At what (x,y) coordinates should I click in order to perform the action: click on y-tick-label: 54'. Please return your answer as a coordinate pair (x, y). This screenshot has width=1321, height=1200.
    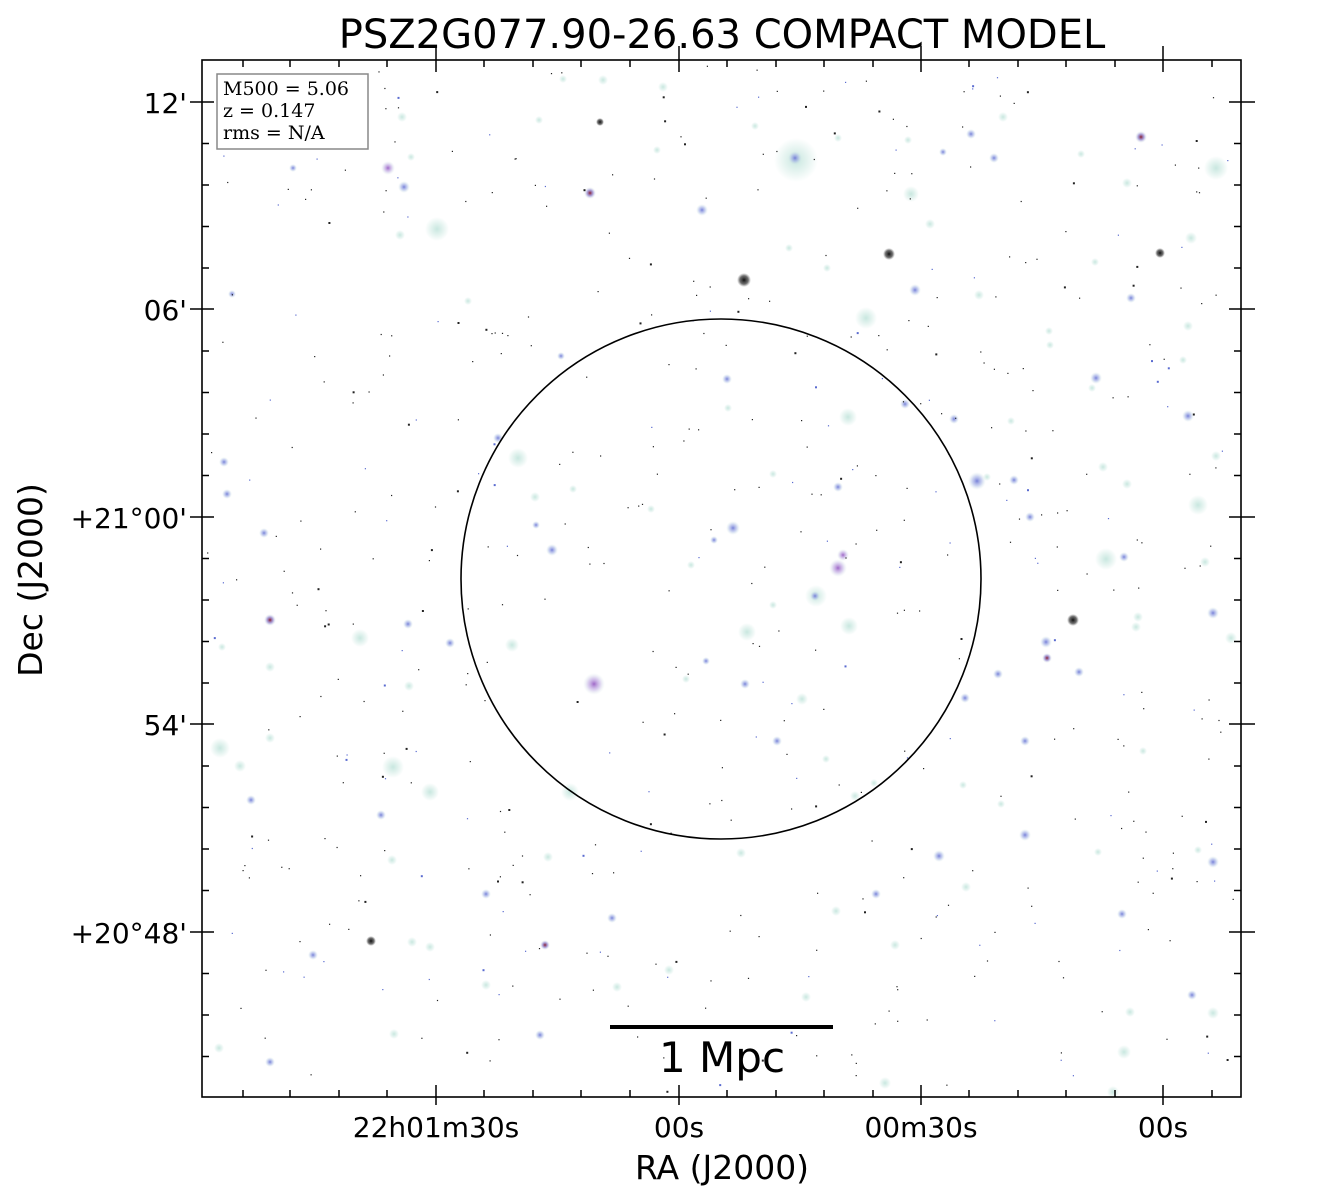
    Looking at the image, I should click on (165, 725).